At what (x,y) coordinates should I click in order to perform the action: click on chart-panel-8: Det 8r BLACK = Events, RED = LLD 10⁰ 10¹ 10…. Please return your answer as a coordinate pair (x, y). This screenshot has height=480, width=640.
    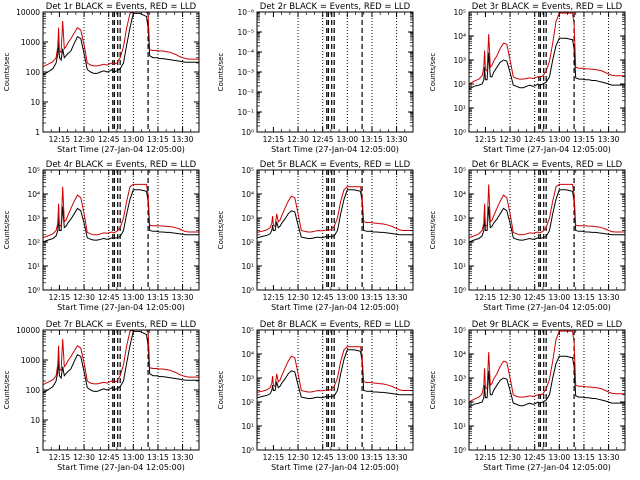
    Looking at the image, I should click on (315, 396).